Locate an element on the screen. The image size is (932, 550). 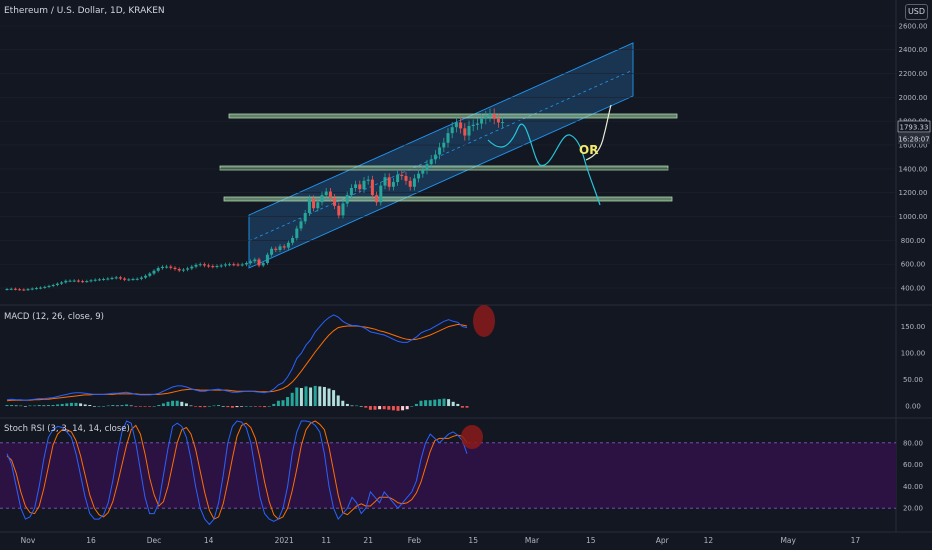
time-tick-label: May is located at coordinates (788, 540).